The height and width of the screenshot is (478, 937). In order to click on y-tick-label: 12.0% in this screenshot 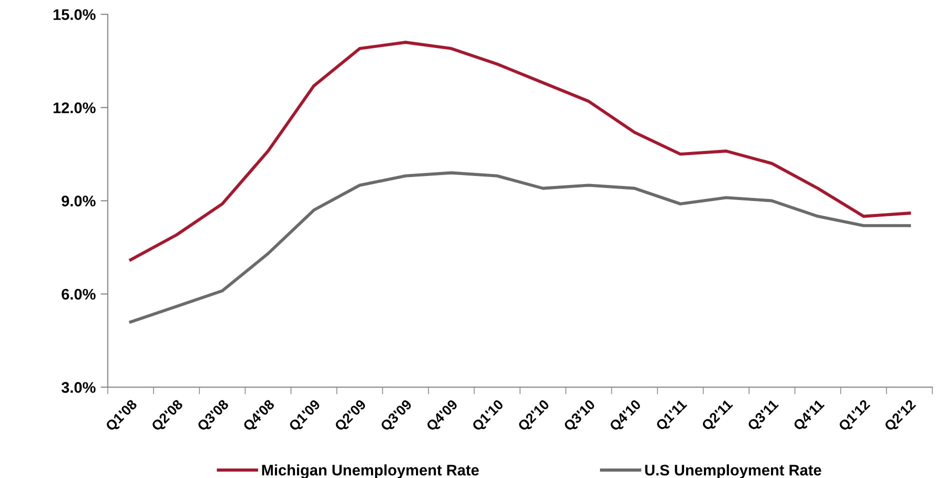, I will do `click(75, 108)`.